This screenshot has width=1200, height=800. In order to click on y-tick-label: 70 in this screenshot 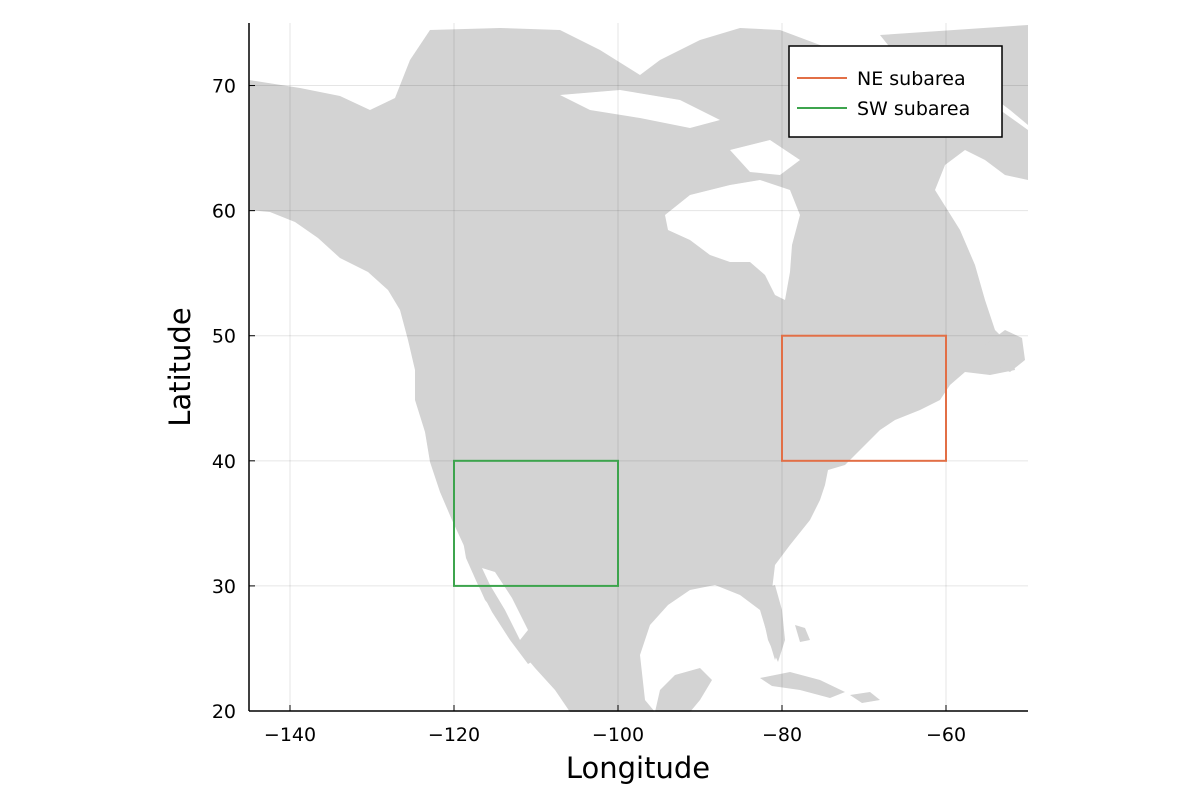, I will do `click(224, 87)`.